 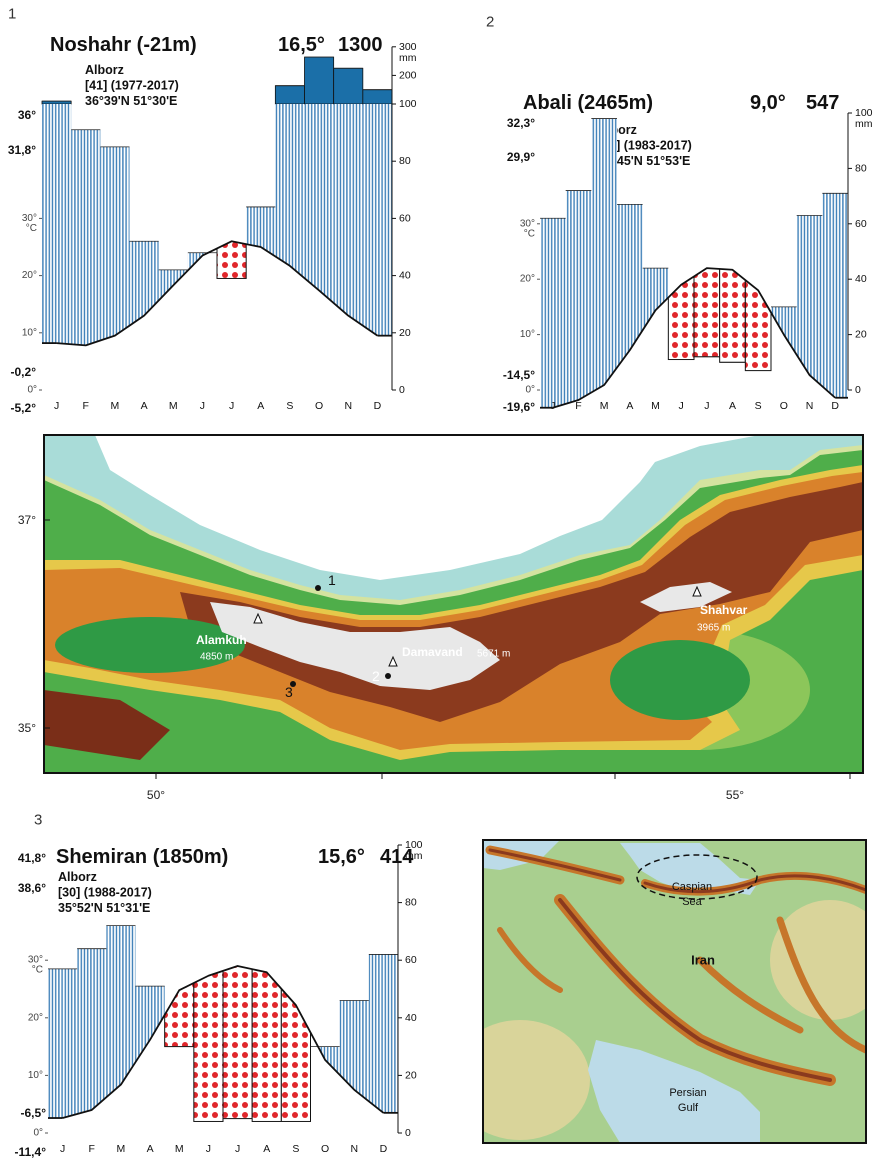 I want to click on temperature-extreme: 31,8°, so click(x=22, y=150).